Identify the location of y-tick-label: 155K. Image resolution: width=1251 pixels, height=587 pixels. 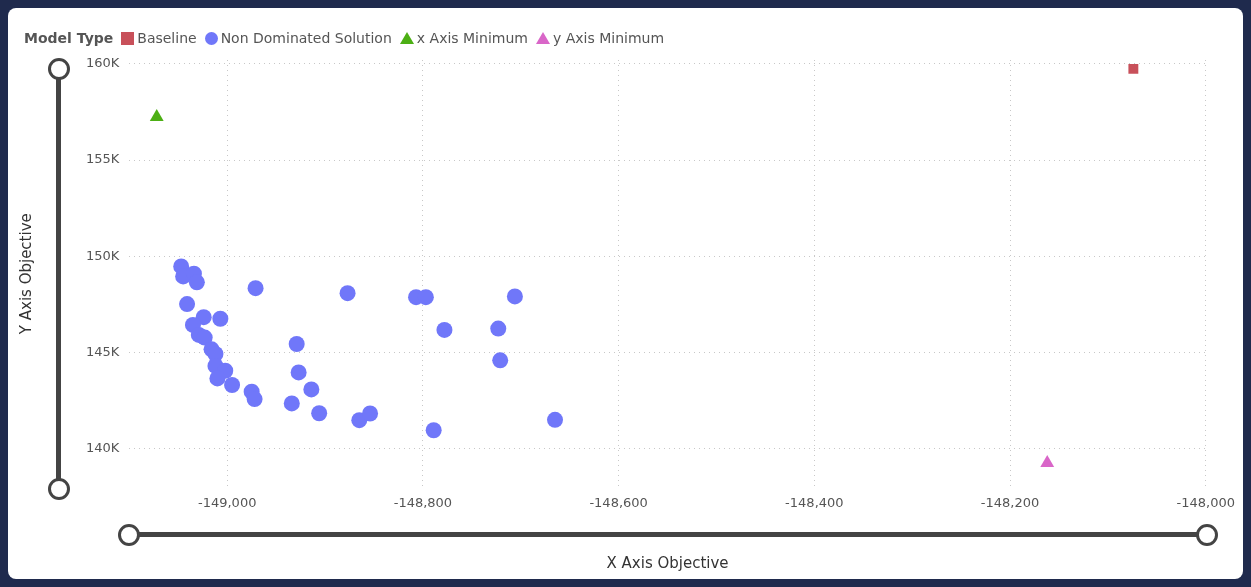
(102, 159).